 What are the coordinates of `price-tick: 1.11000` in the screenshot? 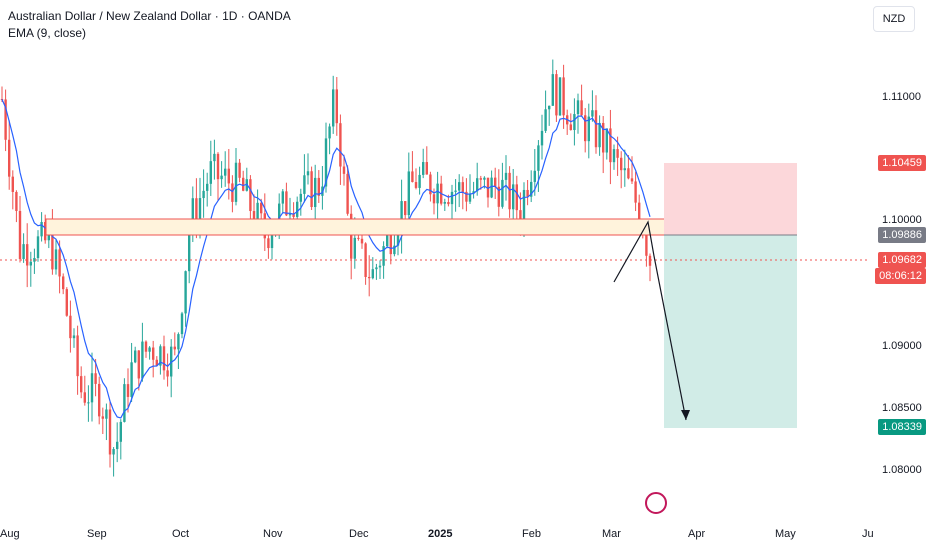 It's located at (901, 97).